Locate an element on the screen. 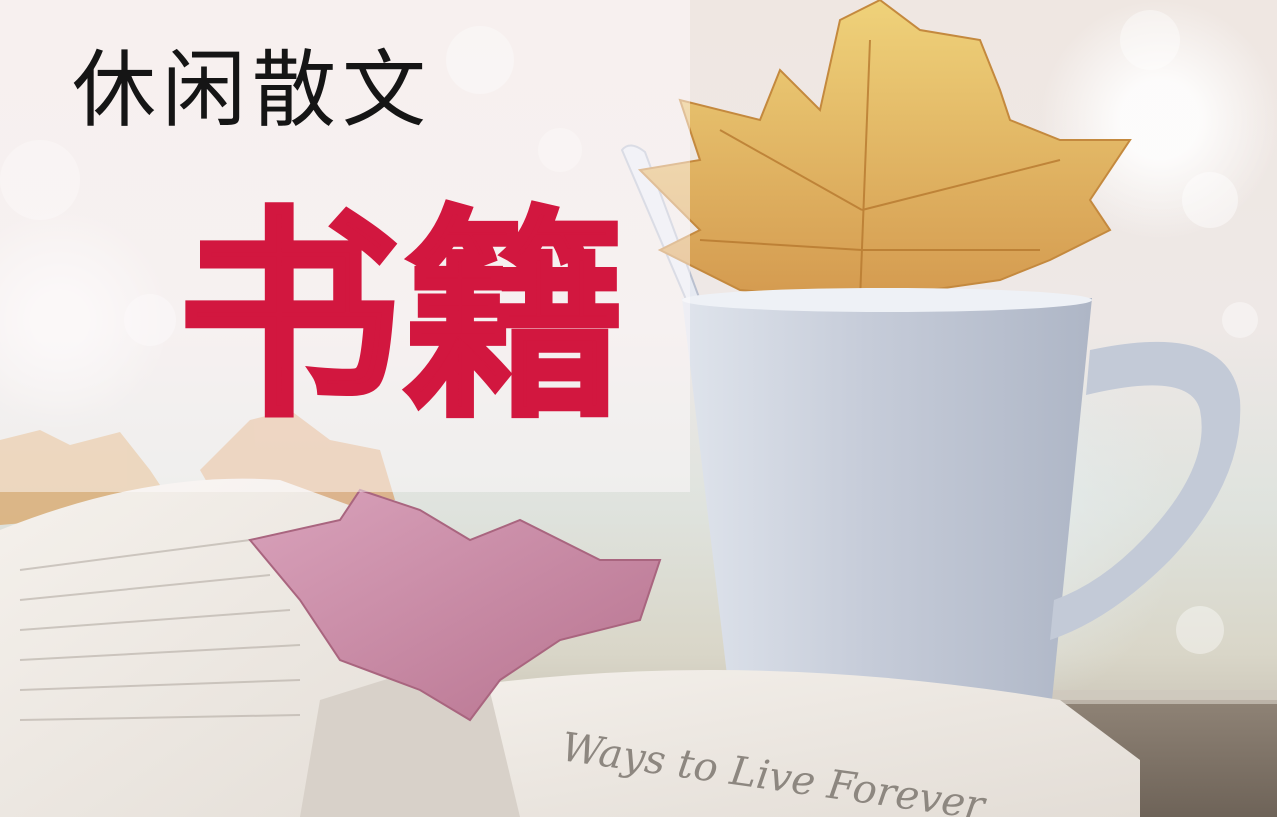  banner-subtitle: 休闲散文 is located at coordinates (252, 90).